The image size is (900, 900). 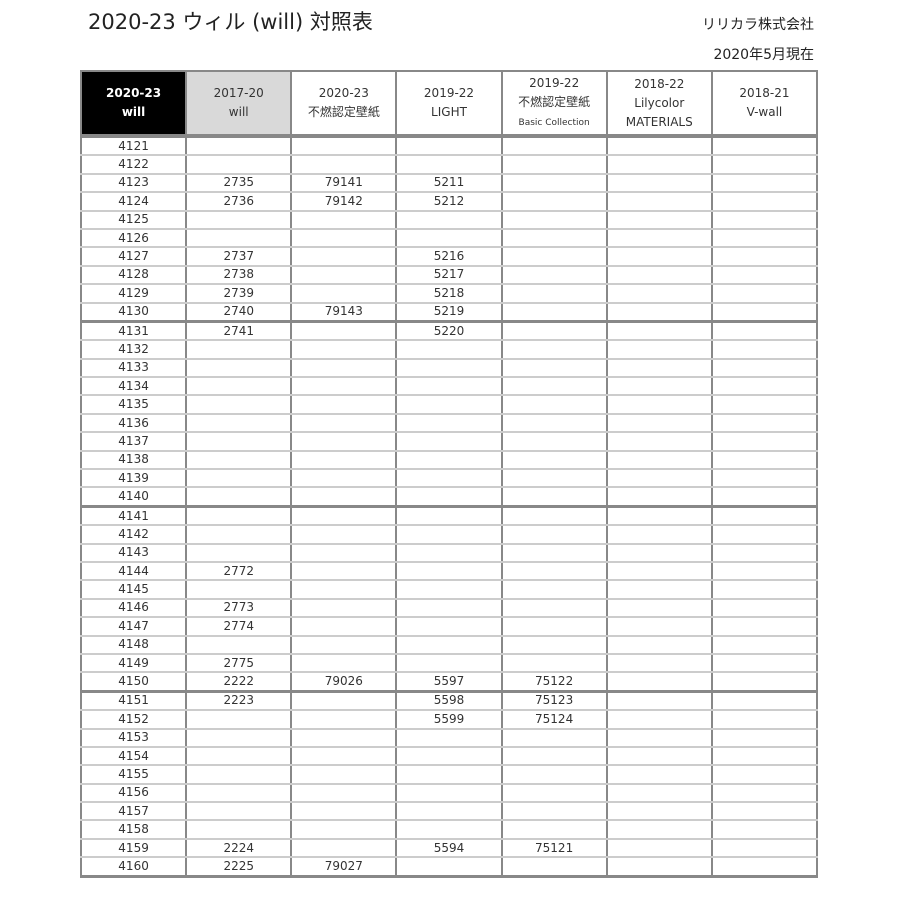 I want to click on table-cell: 2739, so click(x=239, y=294).